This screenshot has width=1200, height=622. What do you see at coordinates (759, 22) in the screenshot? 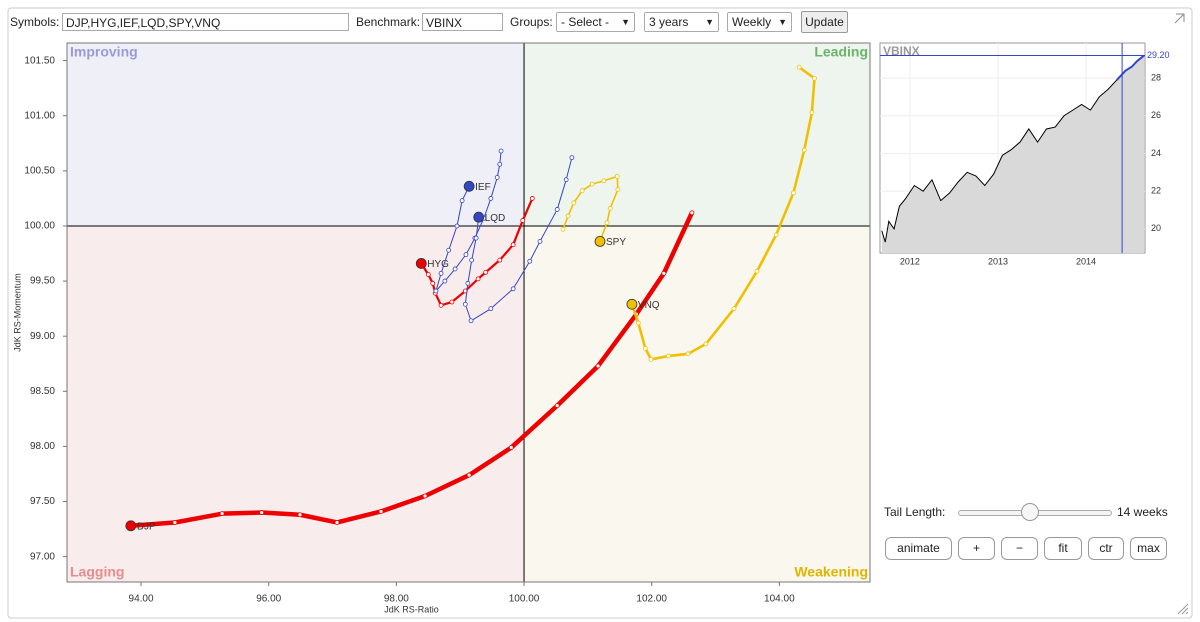
I see `frequency-select: Weekly` at bounding box center [759, 22].